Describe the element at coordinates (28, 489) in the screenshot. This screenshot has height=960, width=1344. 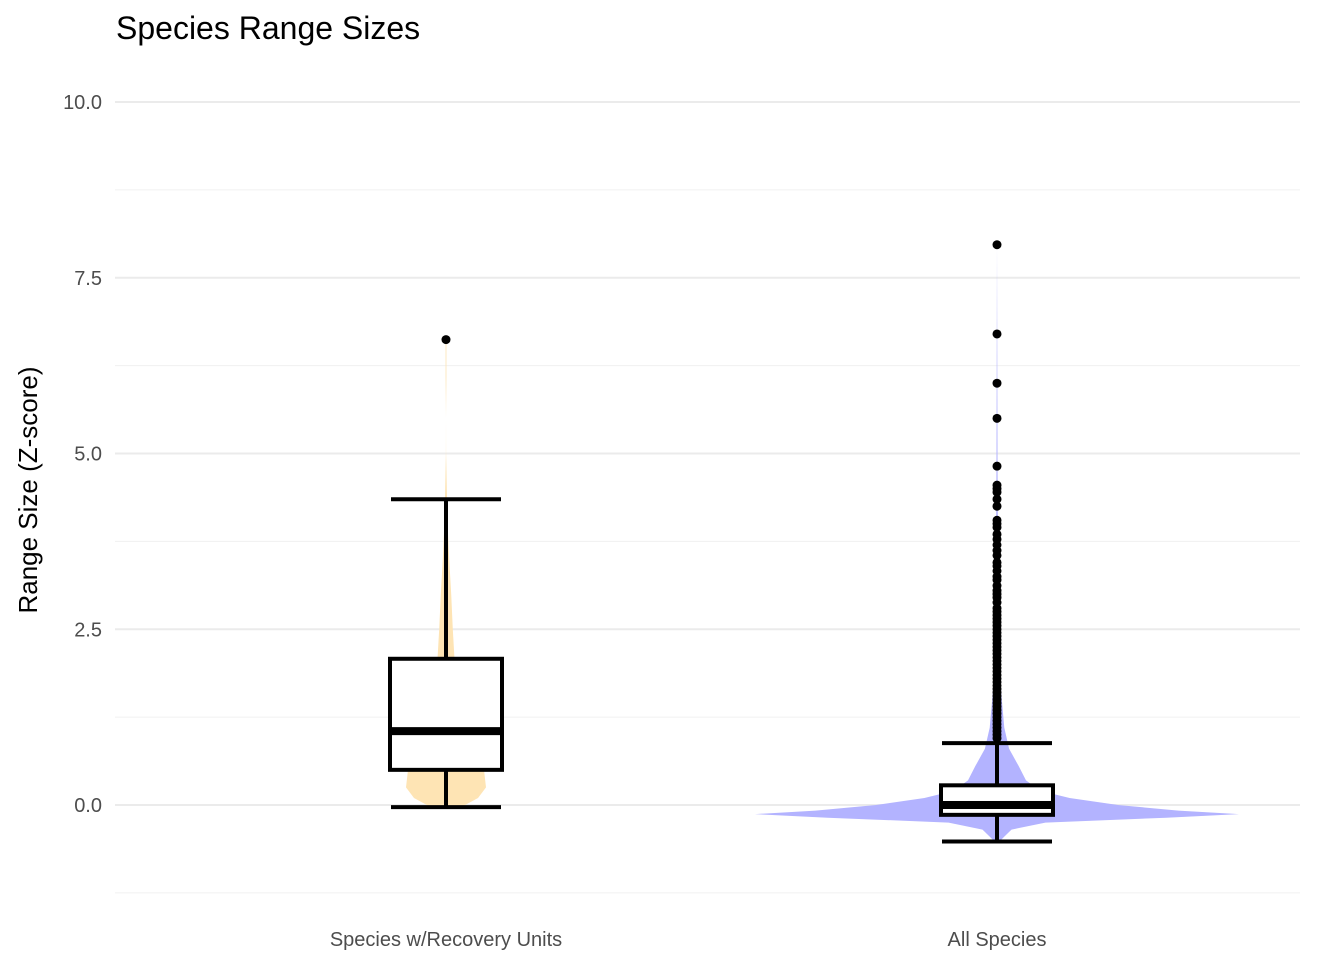
I see `y-axis-title: Range Size (Z-score)` at that location.